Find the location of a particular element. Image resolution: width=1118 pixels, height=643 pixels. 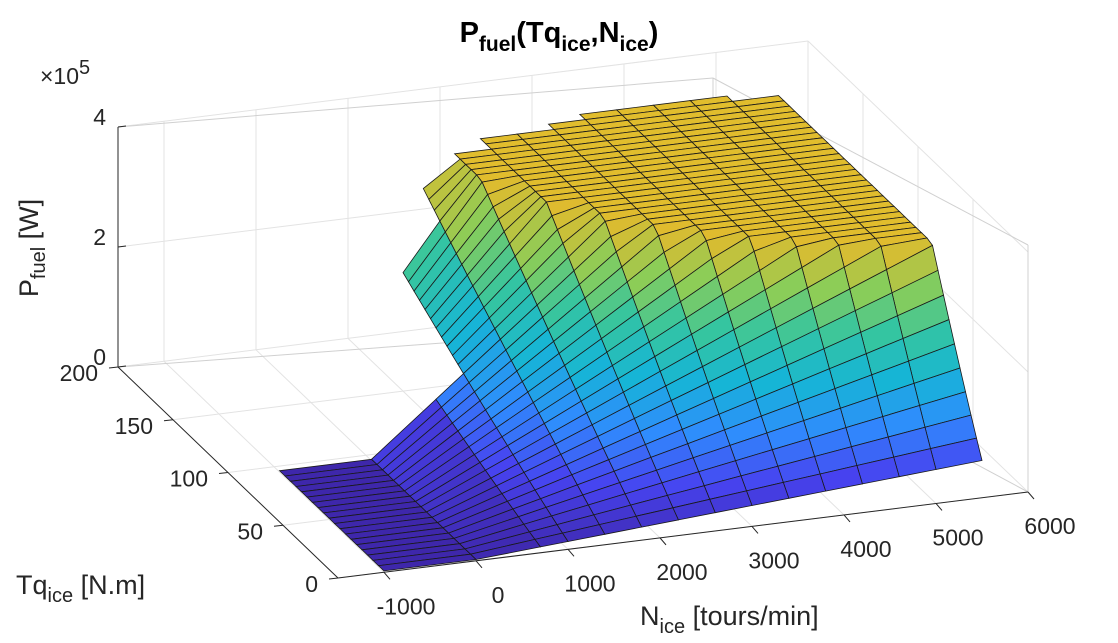

z-label-main: P is located at coordinates (29, 288).